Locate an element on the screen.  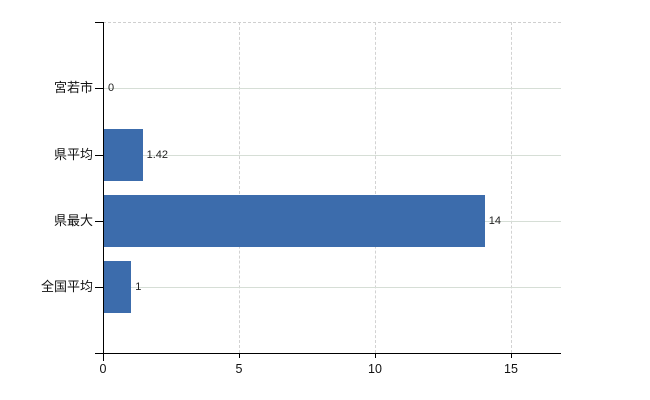
bar-value-label: 1.42 is located at coordinates (157, 154).